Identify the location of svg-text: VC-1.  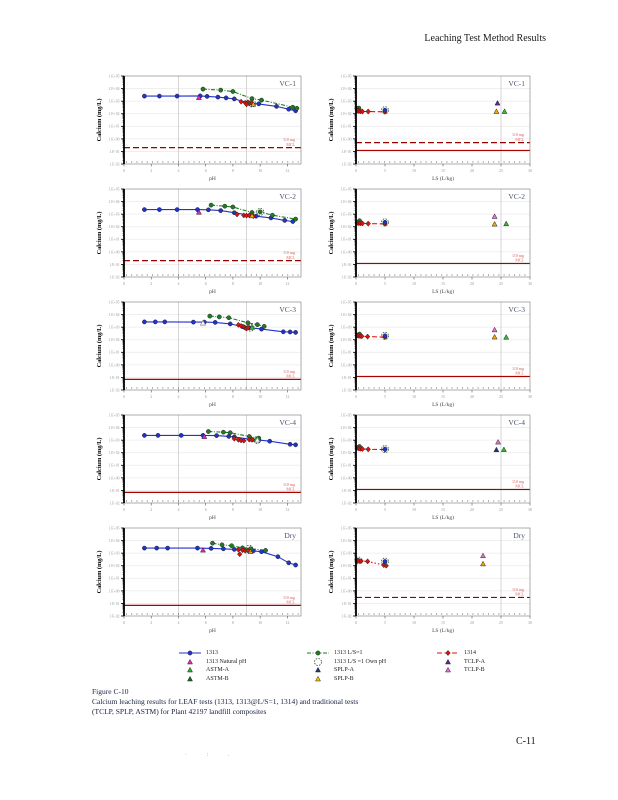
(287, 83).